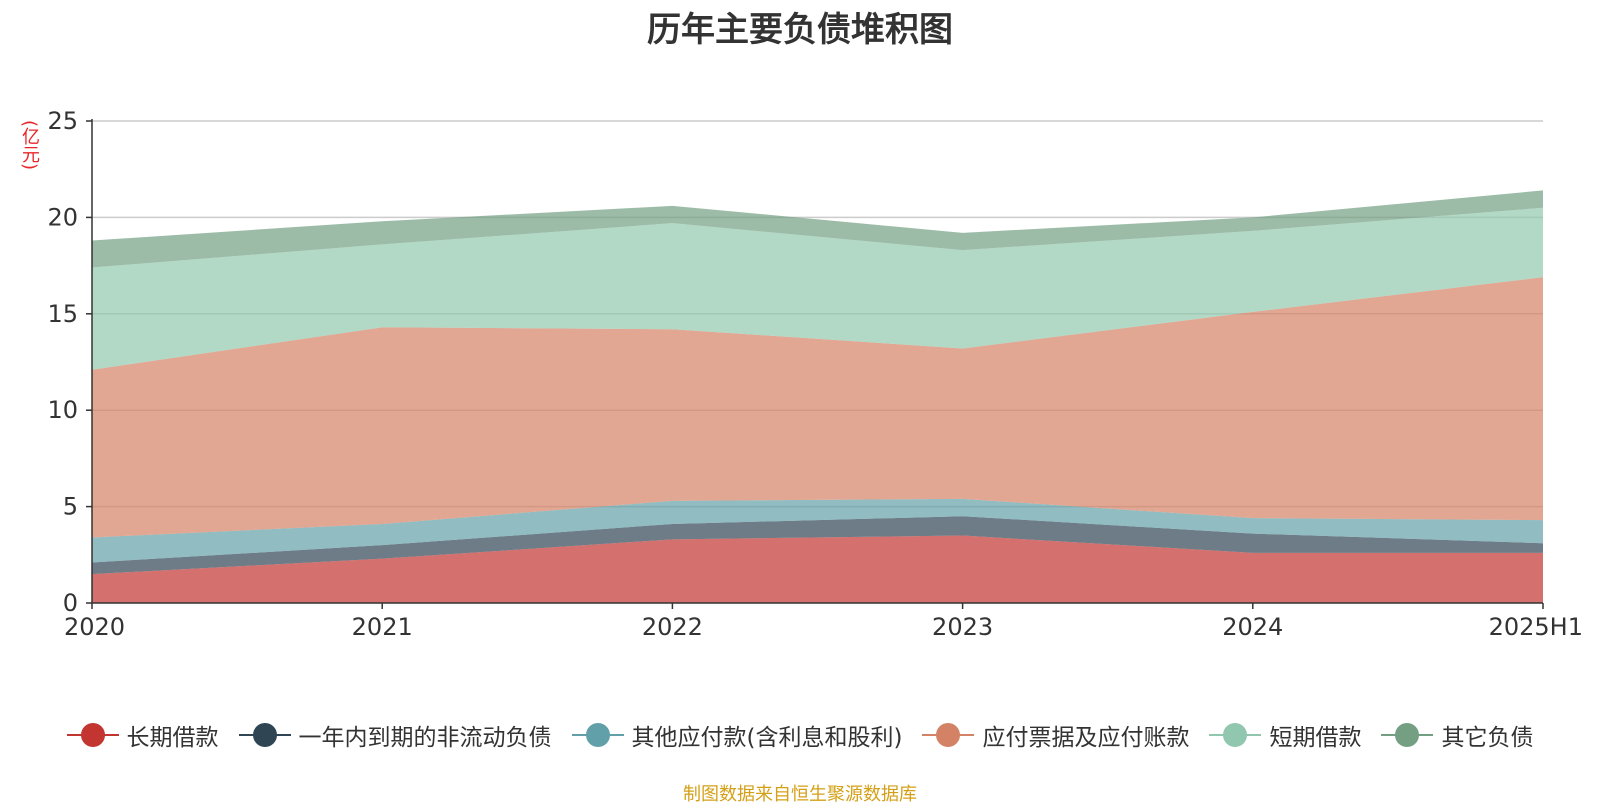  I want to click on x-tick-label: 2022, so click(672, 627).